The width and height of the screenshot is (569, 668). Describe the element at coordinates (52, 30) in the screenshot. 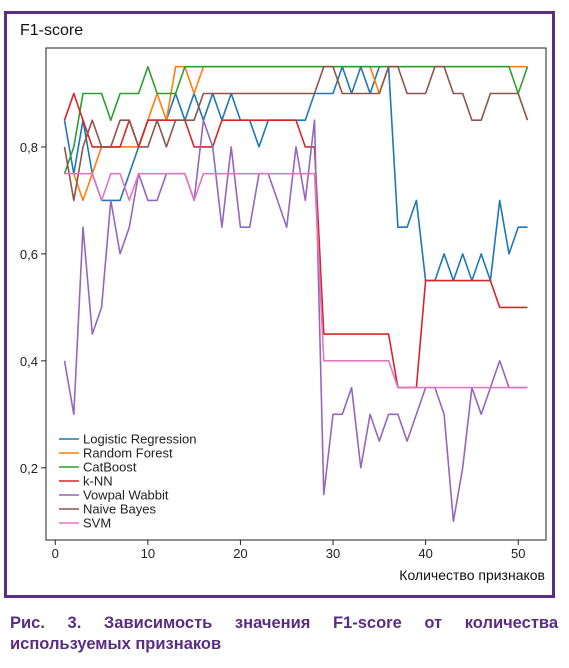

I see `y-axis-label: F1-score` at that location.